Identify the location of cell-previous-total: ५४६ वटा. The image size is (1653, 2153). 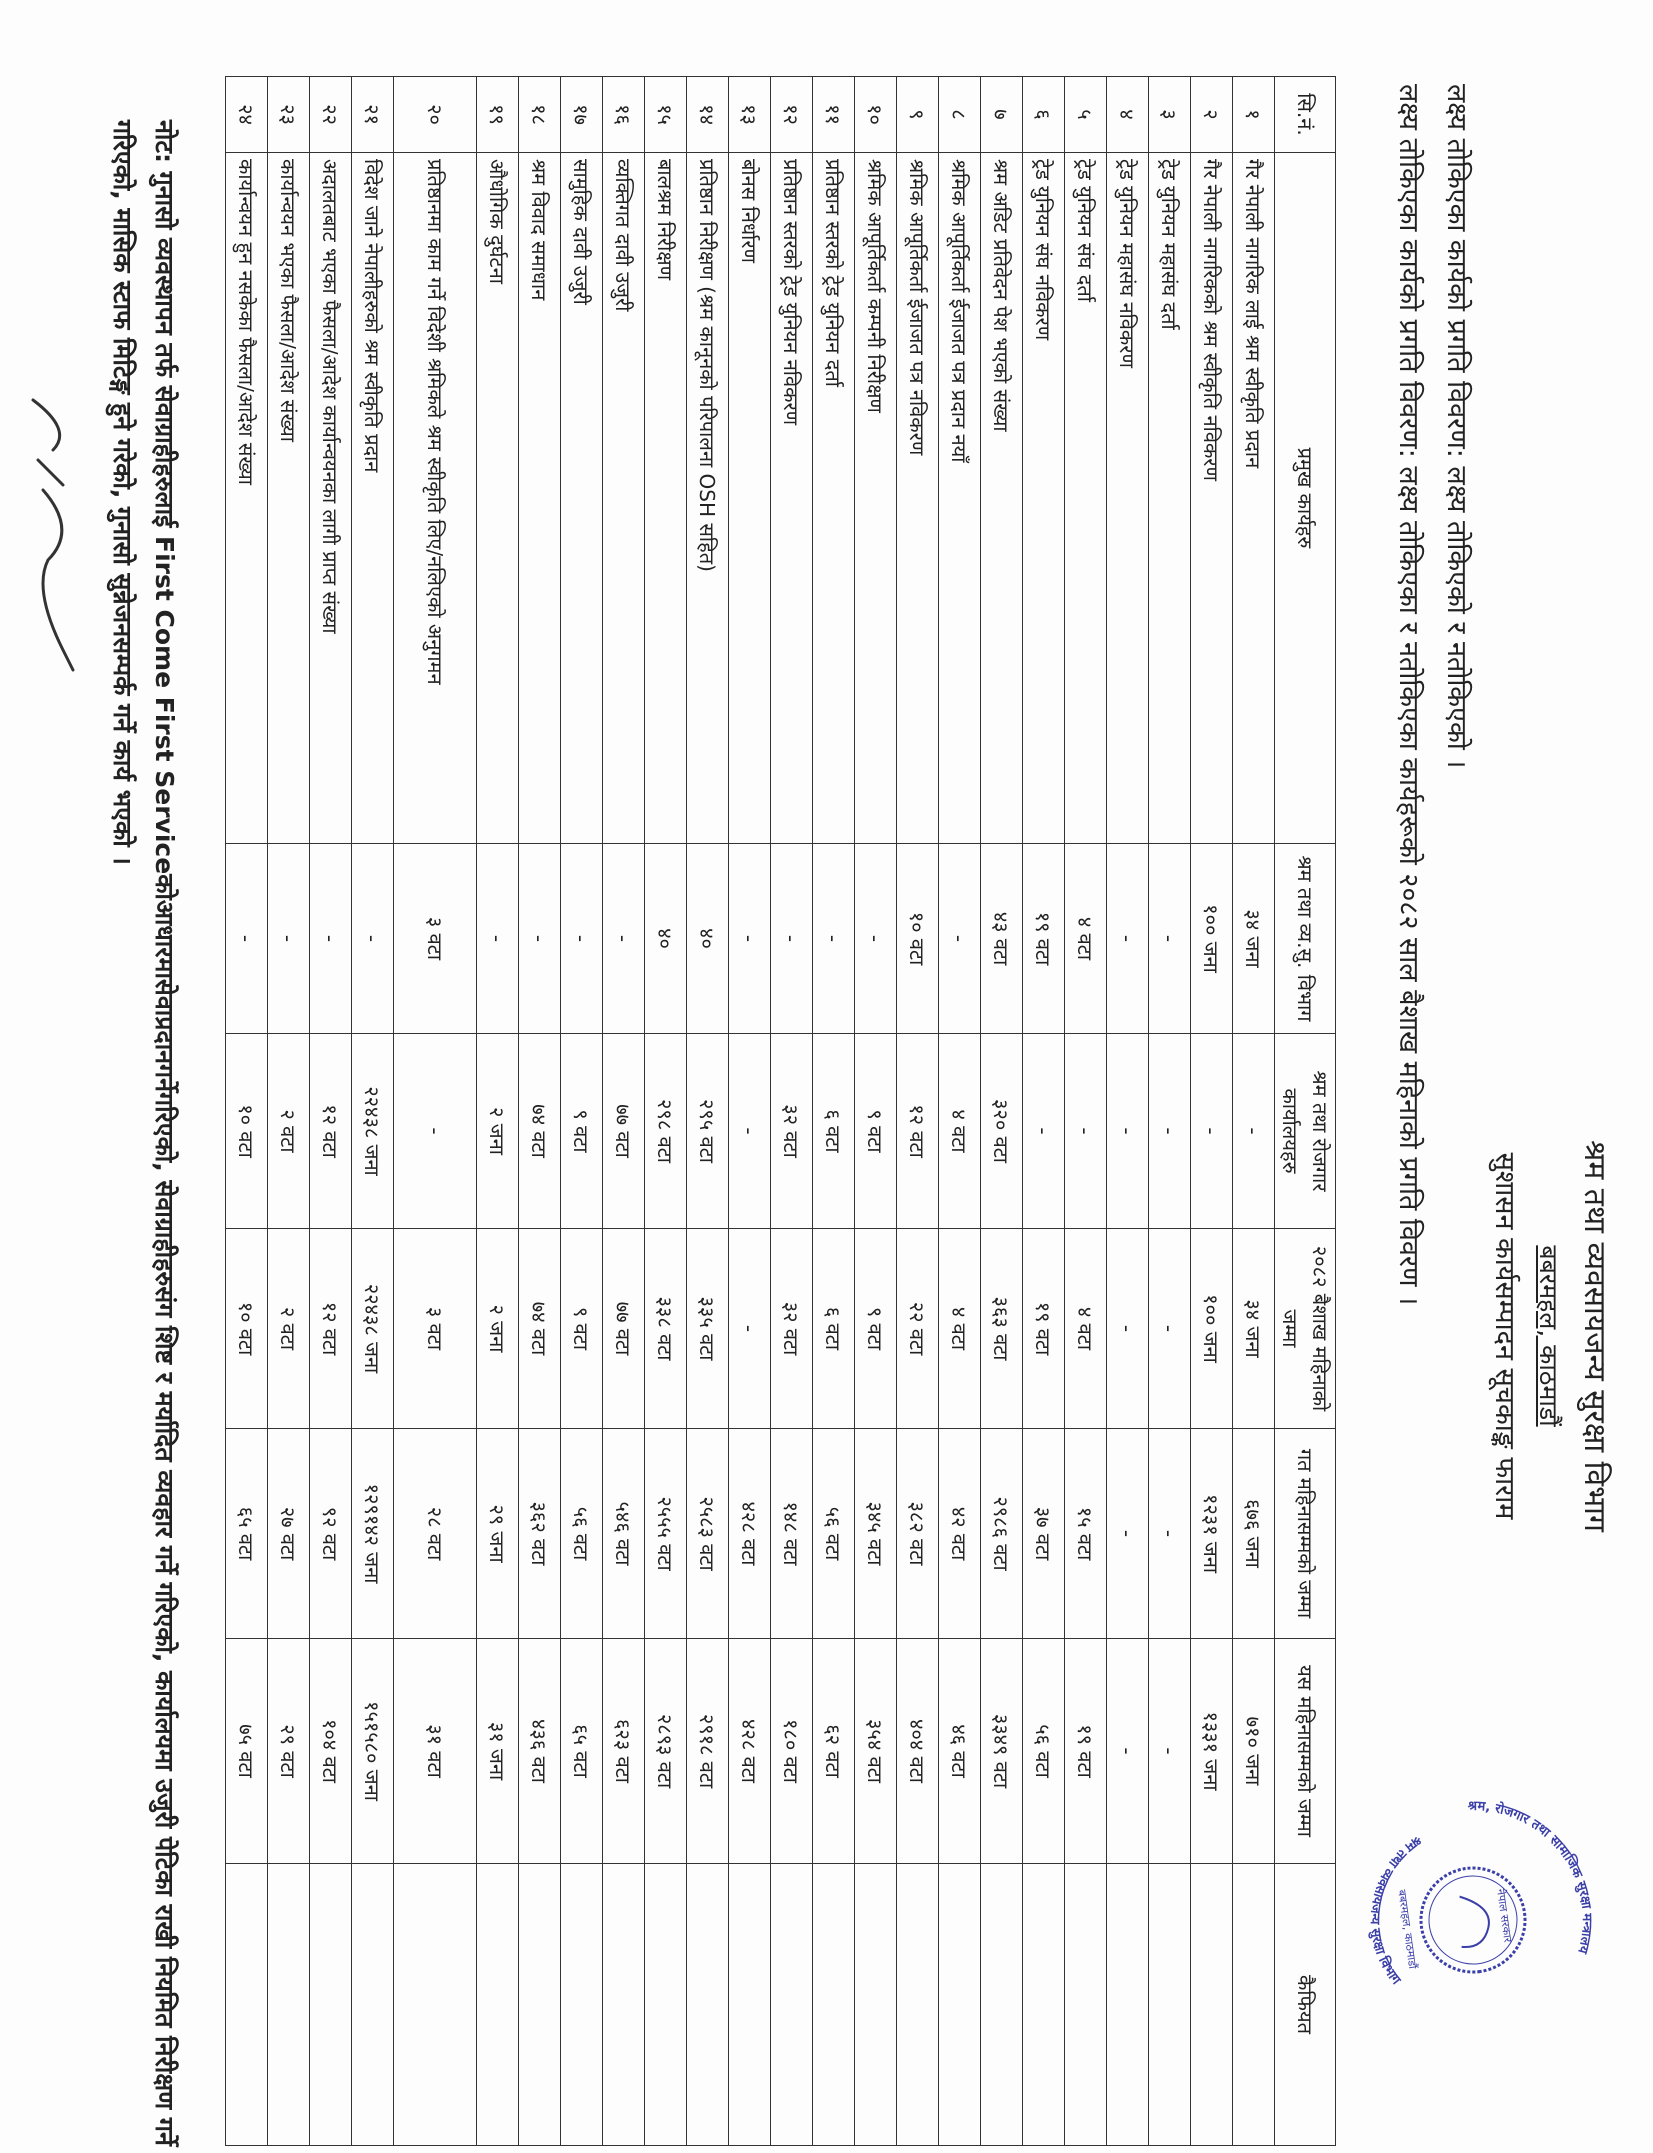
(623, 1533).